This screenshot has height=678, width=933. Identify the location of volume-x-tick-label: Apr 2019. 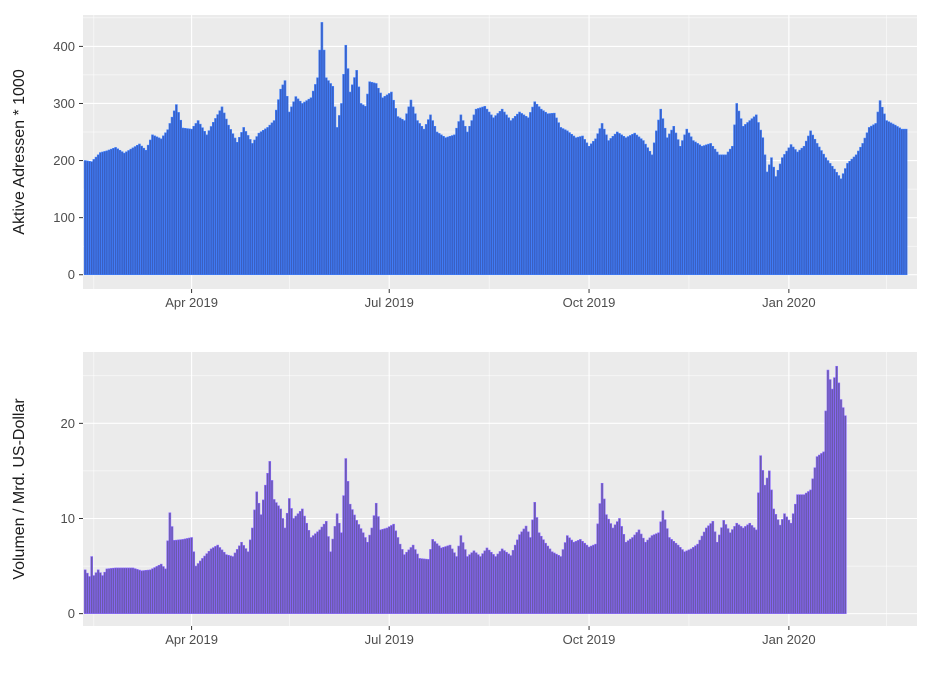
(191, 639).